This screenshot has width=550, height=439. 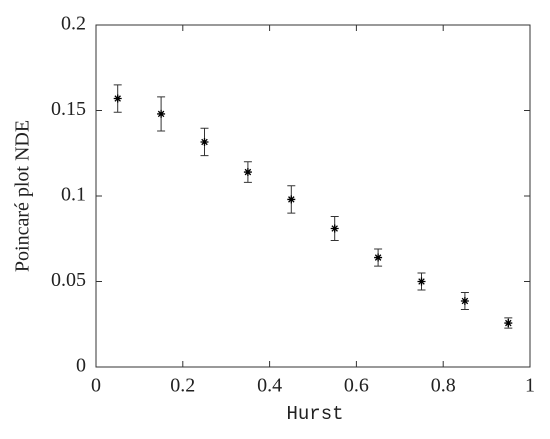 What do you see at coordinates (68, 280) in the screenshot?
I see `y-tick-label: 0.05` at bounding box center [68, 280].